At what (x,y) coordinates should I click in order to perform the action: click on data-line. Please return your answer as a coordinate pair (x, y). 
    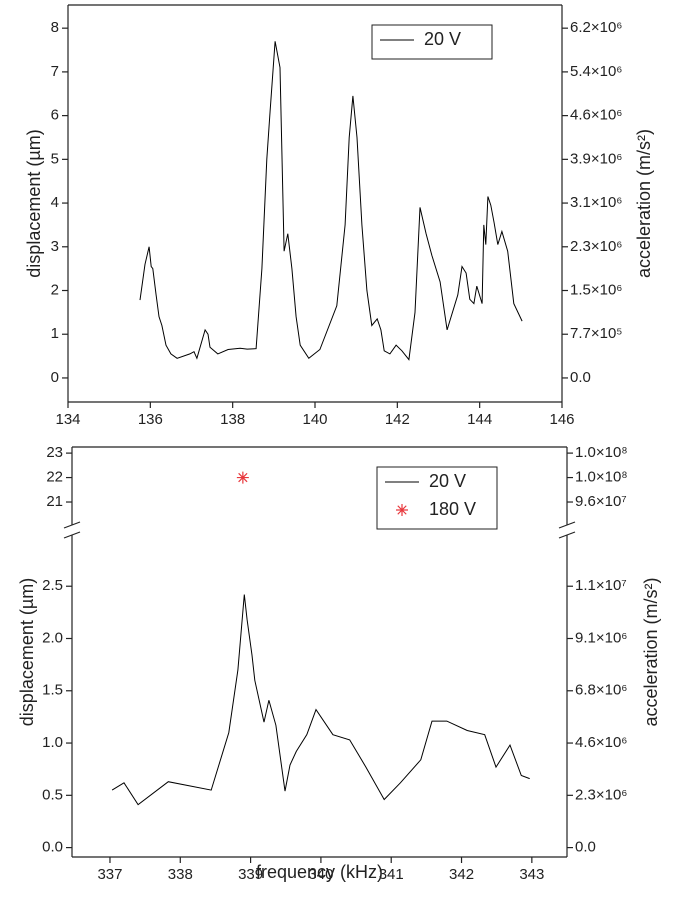
    Looking at the image, I should click on (320, 700).